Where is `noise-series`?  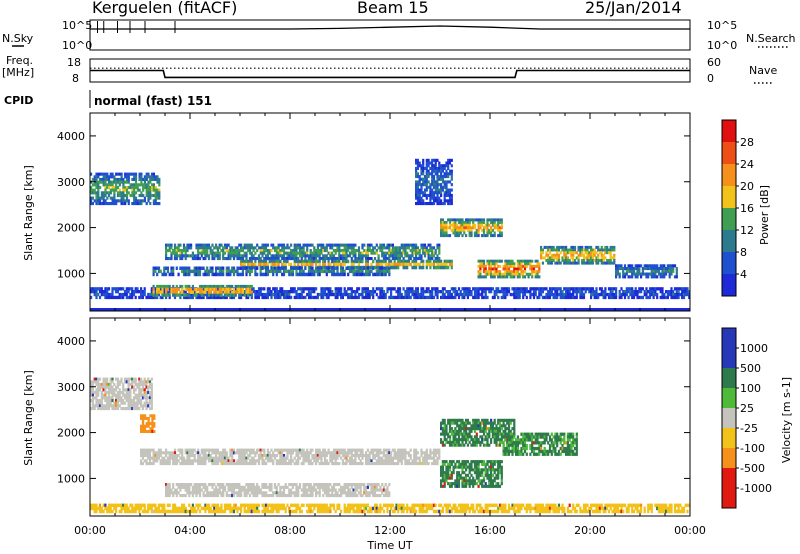 noise-series is located at coordinates (390, 27).